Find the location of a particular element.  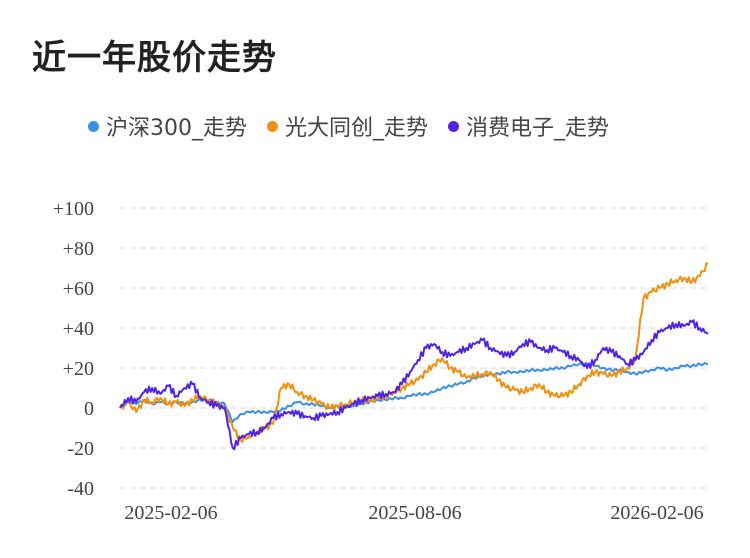

y-tick-label: +100 is located at coordinates (73, 209).